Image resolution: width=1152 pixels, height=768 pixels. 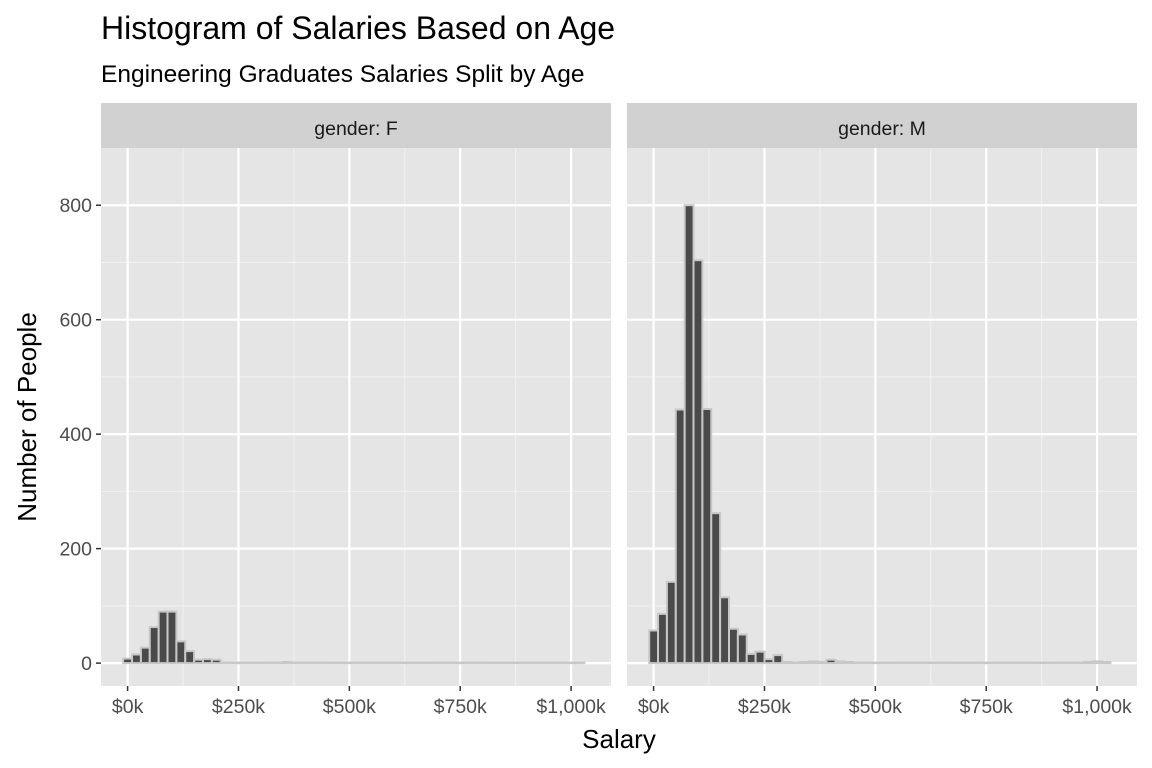 What do you see at coordinates (654, 707) in the screenshot?
I see `x-tick-label: $0k` at bounding box center [654, 707].